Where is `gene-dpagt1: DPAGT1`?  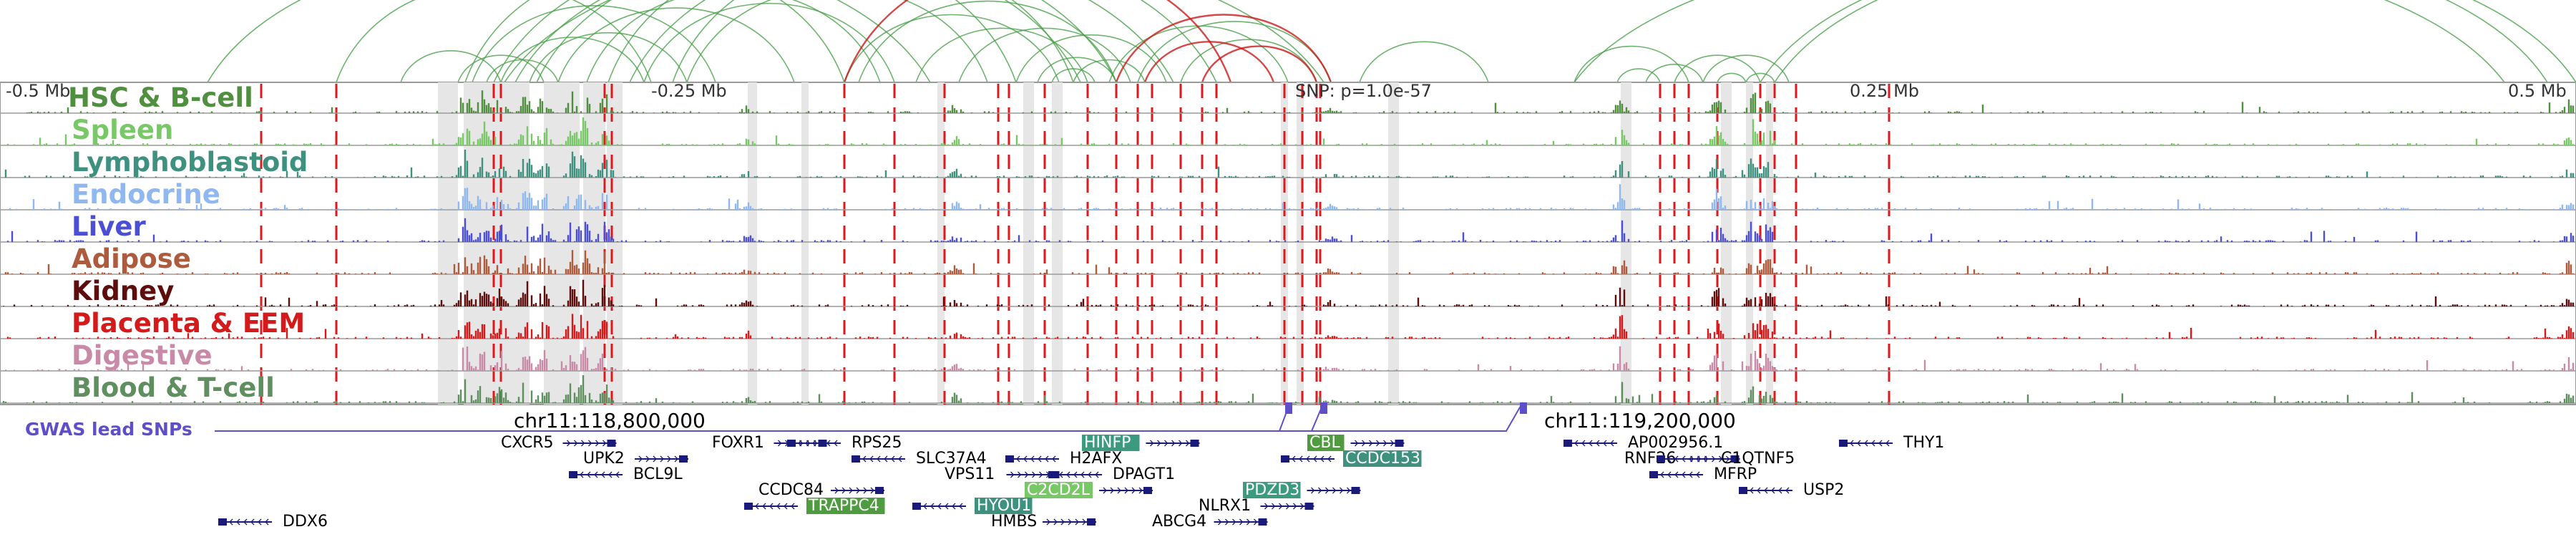
gene-dpagt1: DPAGT1 is located at coordinates (1111, 474).